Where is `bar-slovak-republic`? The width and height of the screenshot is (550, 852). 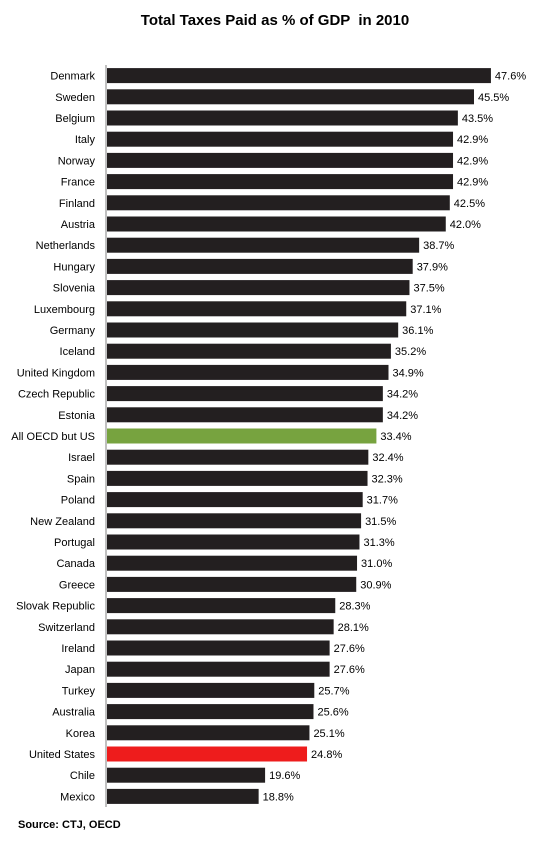
bar-slovak-republic is located at coordinates (221, 606).